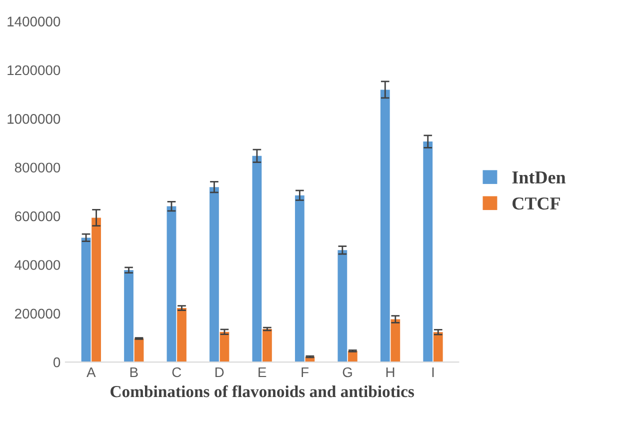 Image resolution: width=624 pixels, height=426 pixels. What do you see at coordinates (37, 313) in the screenshot?
I see `y-tick-label: 200000` at bounding box center [37, 313].